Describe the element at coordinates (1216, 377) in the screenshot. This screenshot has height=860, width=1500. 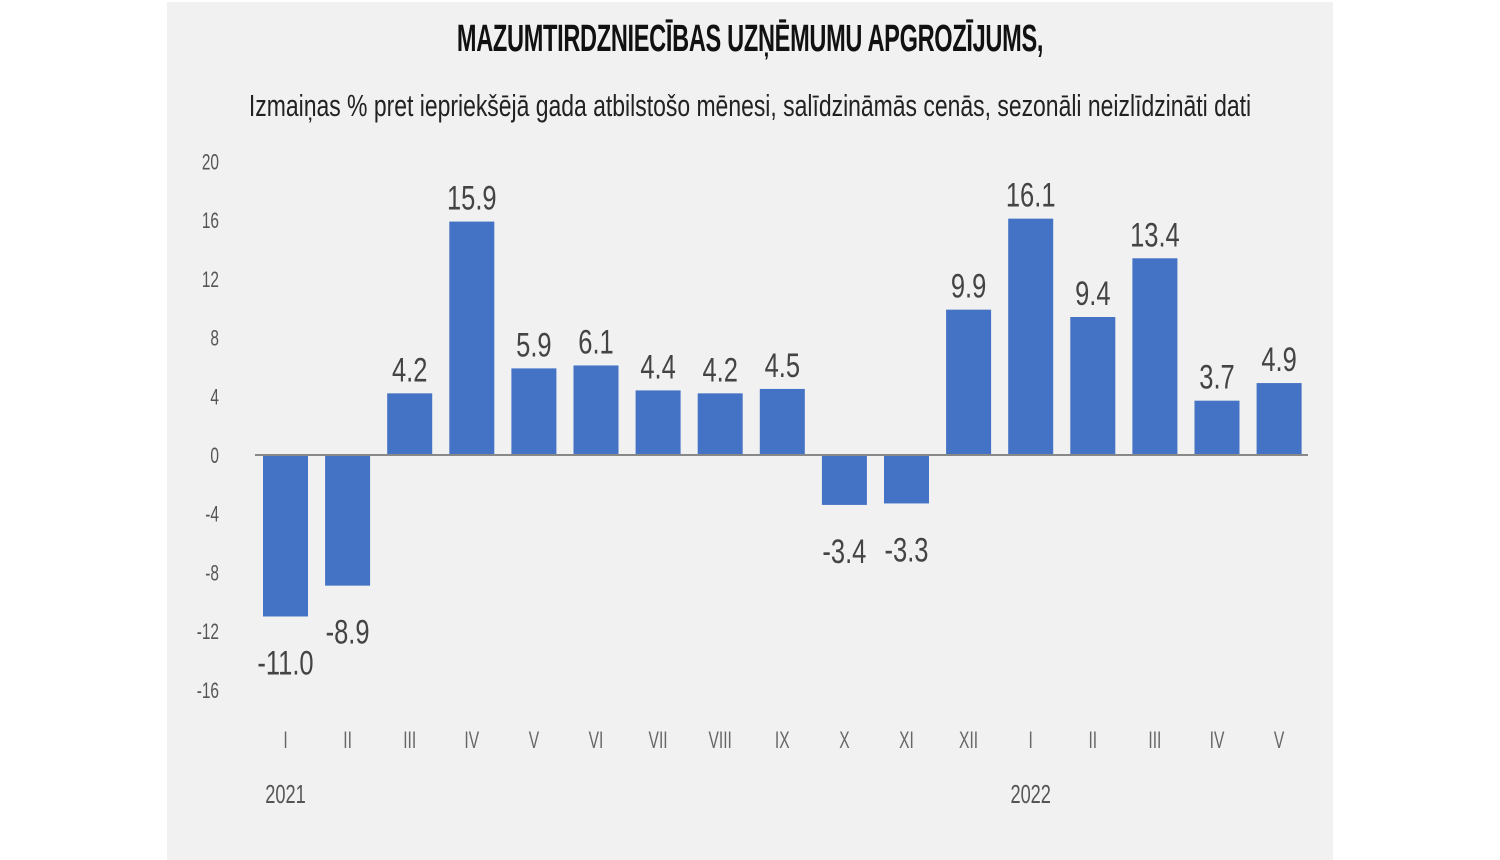
I see `data-label: 3.7` at that location.